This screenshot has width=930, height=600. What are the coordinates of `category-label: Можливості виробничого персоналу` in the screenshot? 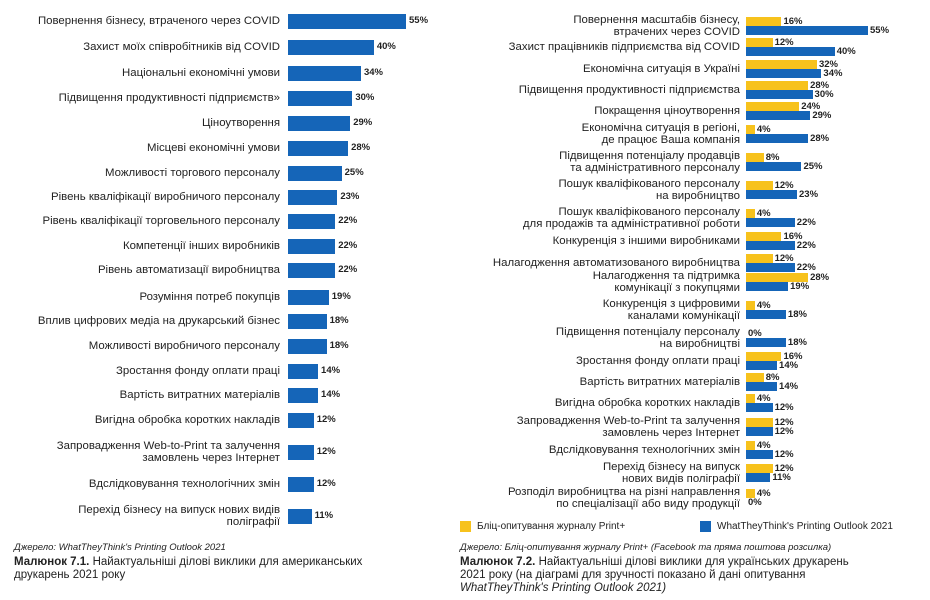 It's located at (184, 346).